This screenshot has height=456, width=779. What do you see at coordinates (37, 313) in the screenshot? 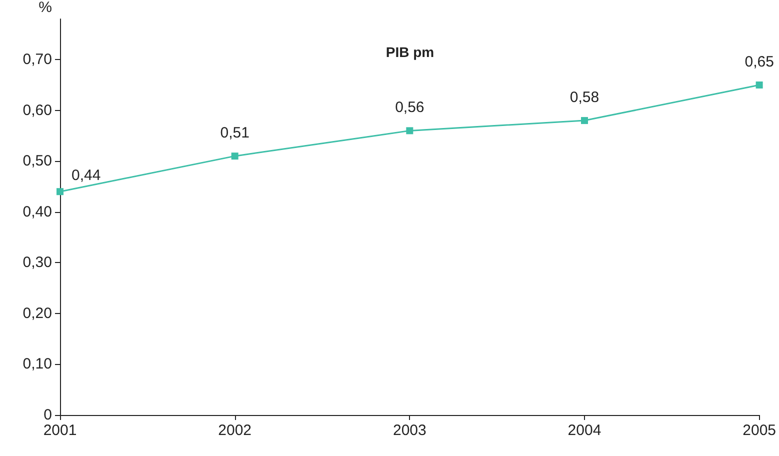
I see `y-tick-label: 0,20` at bounding box center [37, 313].